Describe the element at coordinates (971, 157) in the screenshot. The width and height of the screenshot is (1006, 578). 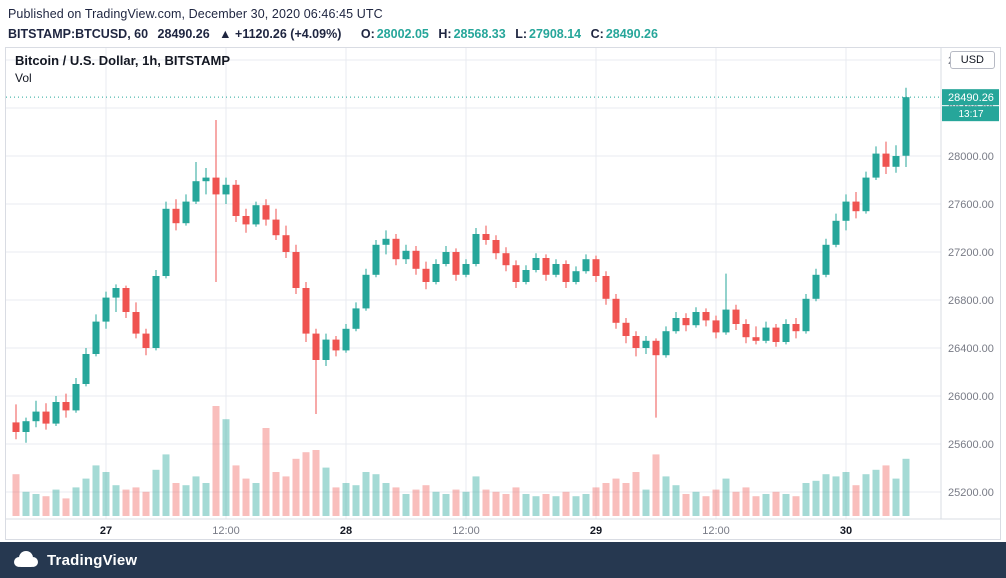
I see `price-tick-label: 28000.00` at that location.